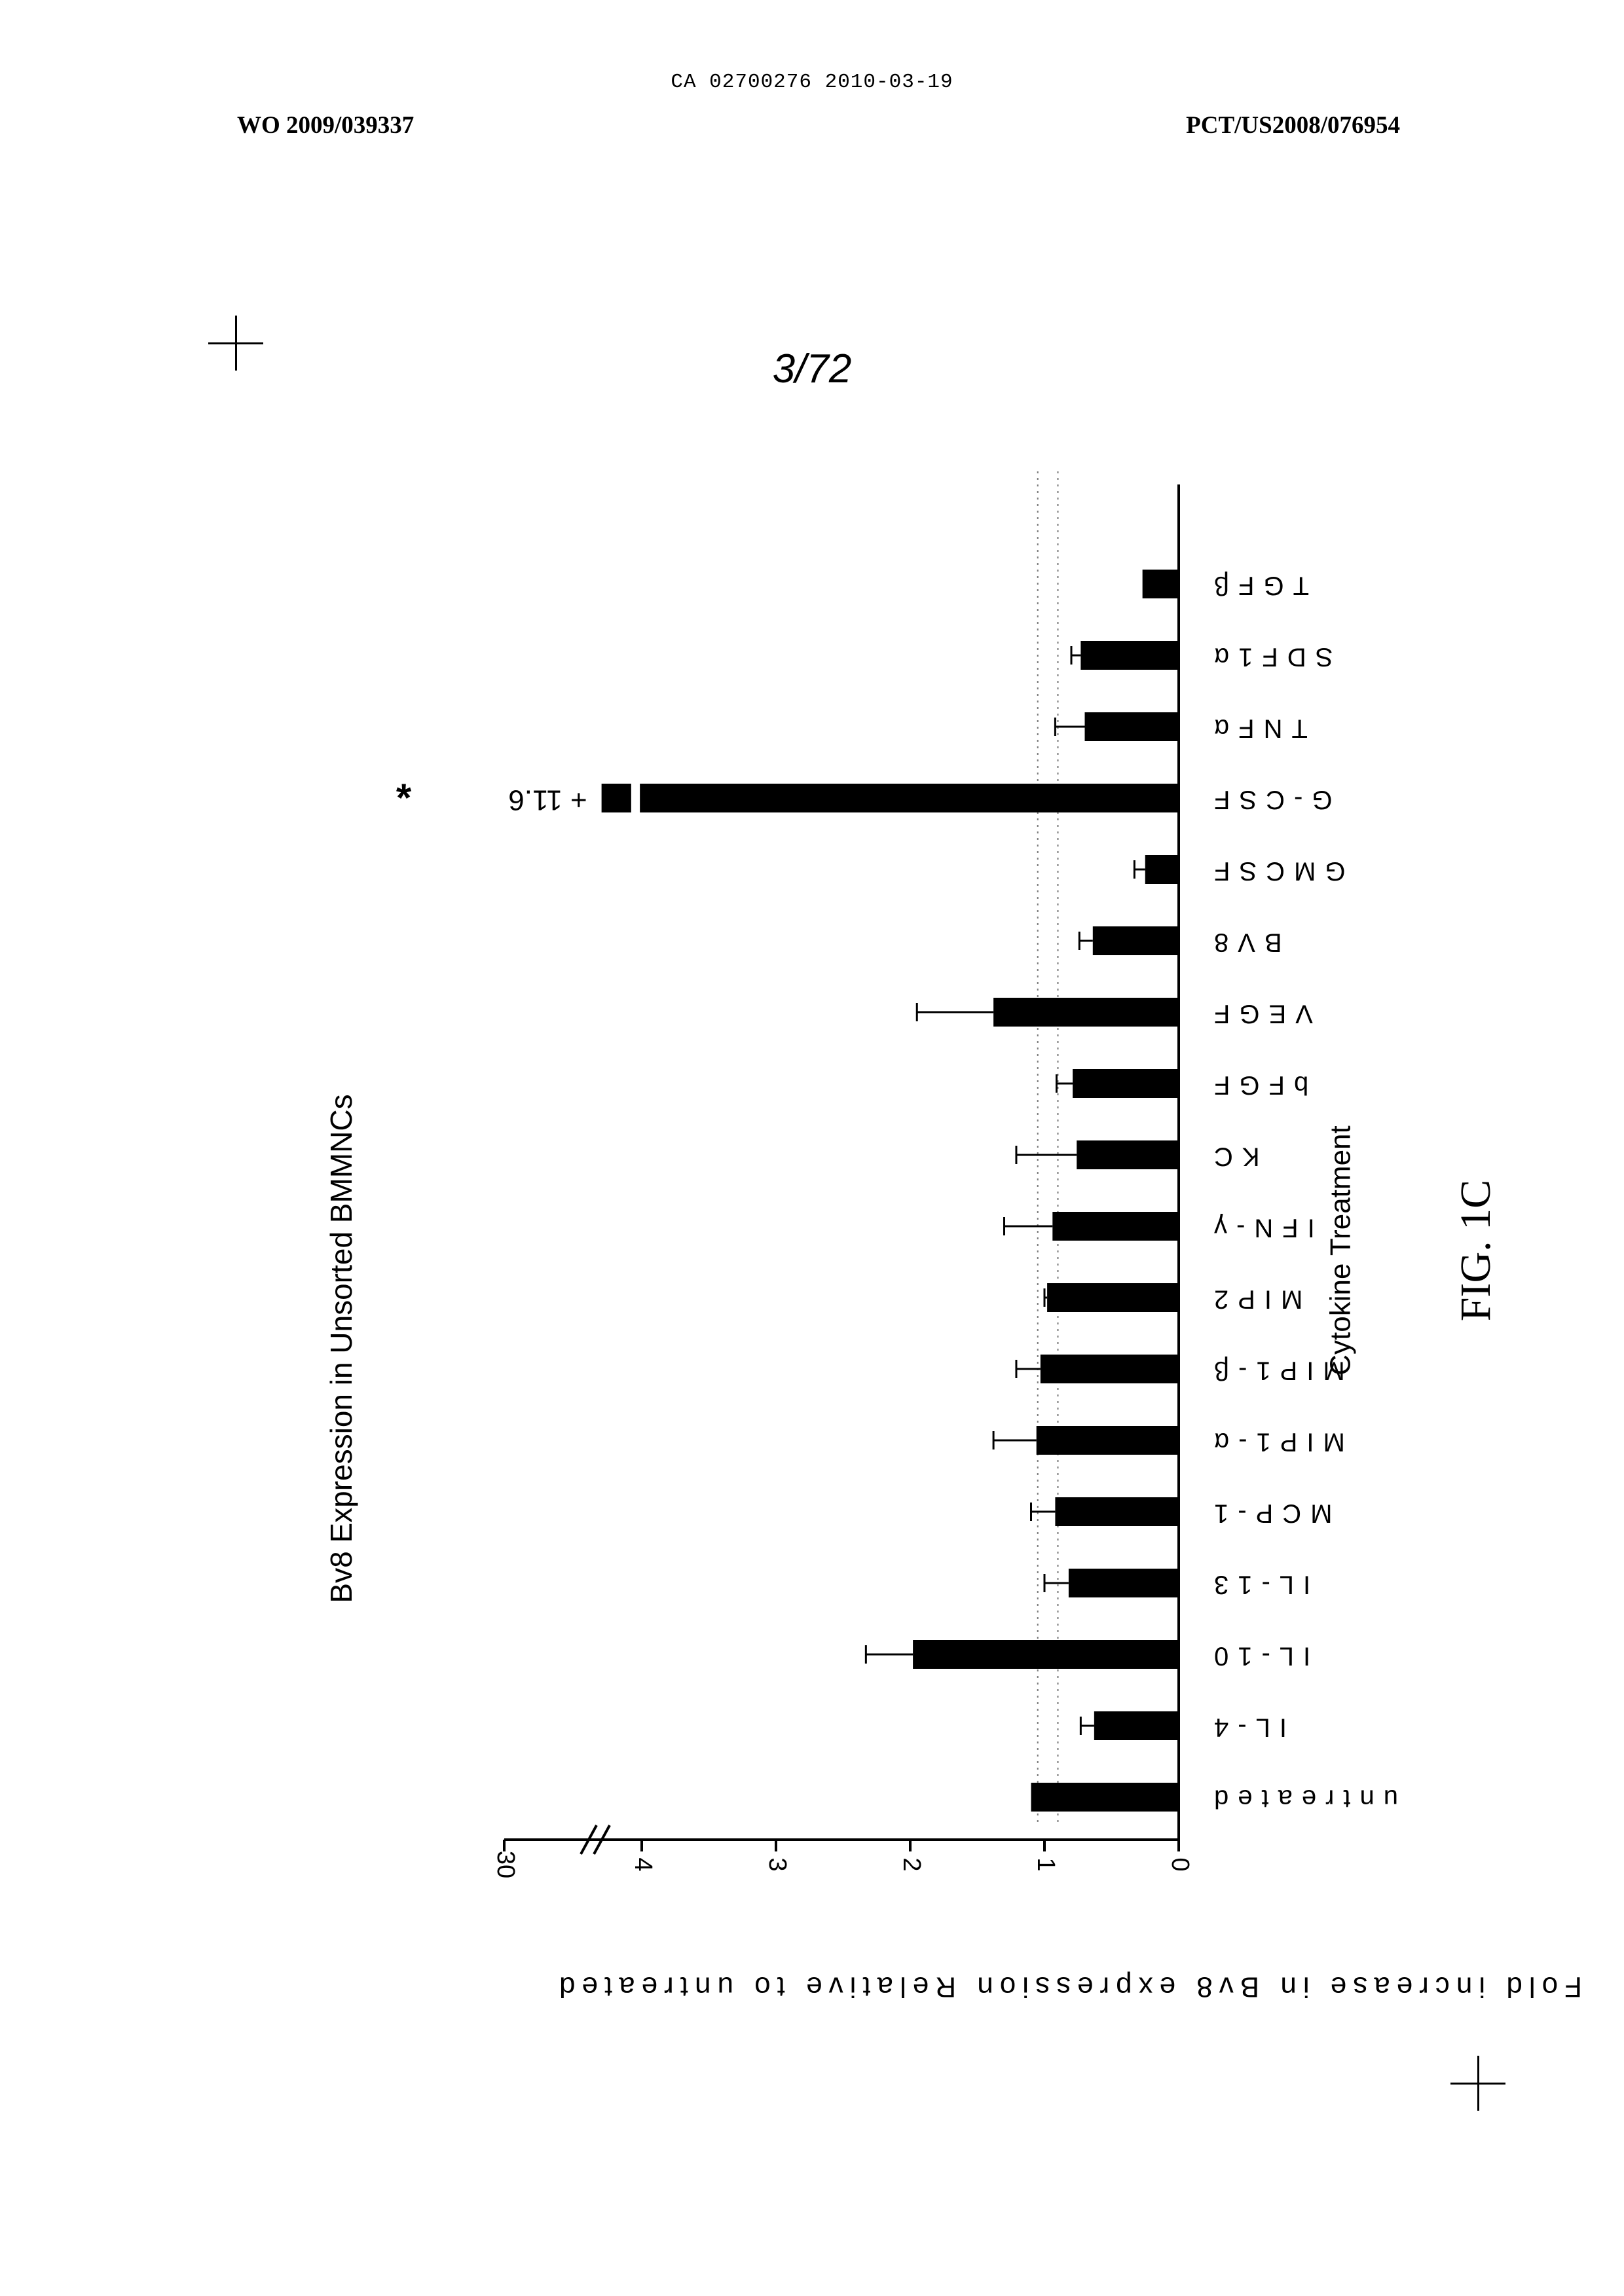 The width and height of the screenshot is (1624, 2296). Describe the element at coordinates (1256, 1084) in the screenshot. I see `category-label-10: bFGF` at that location.